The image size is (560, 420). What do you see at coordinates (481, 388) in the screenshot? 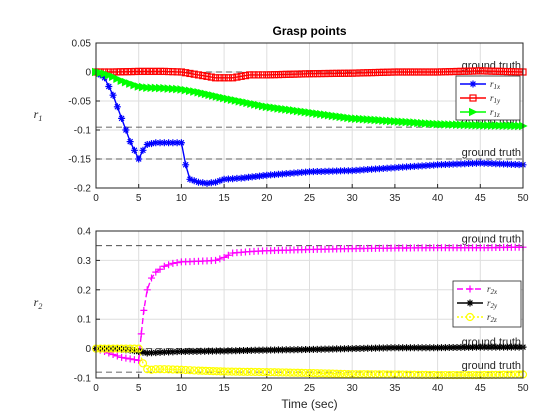
I see `x-tick-label: 45` at bounding box center [481, 388].